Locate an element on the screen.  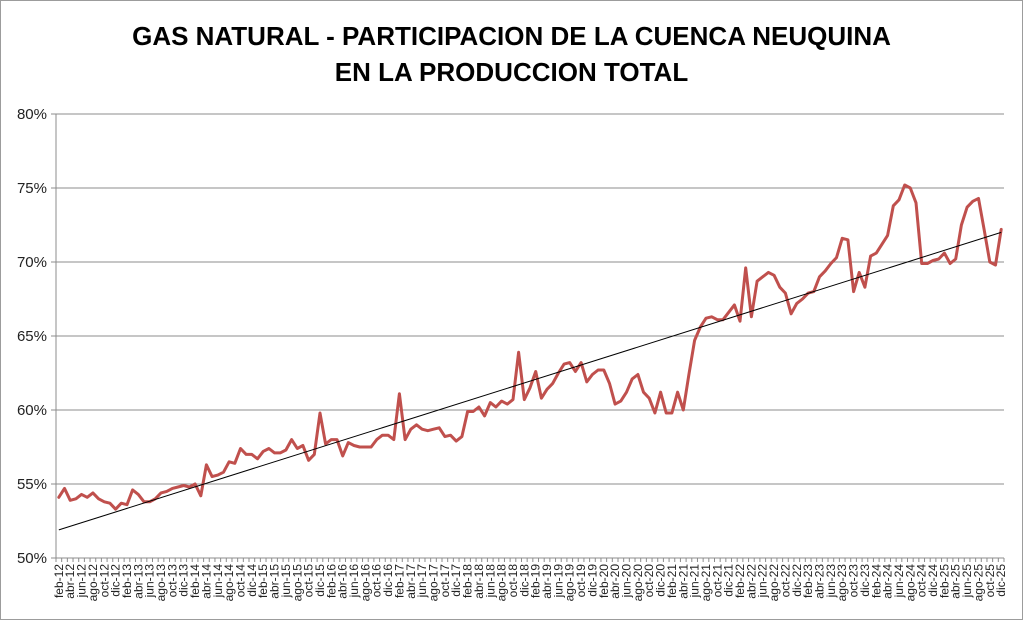
x-tick-label: oct-18 is located at coordinates (513, 581).